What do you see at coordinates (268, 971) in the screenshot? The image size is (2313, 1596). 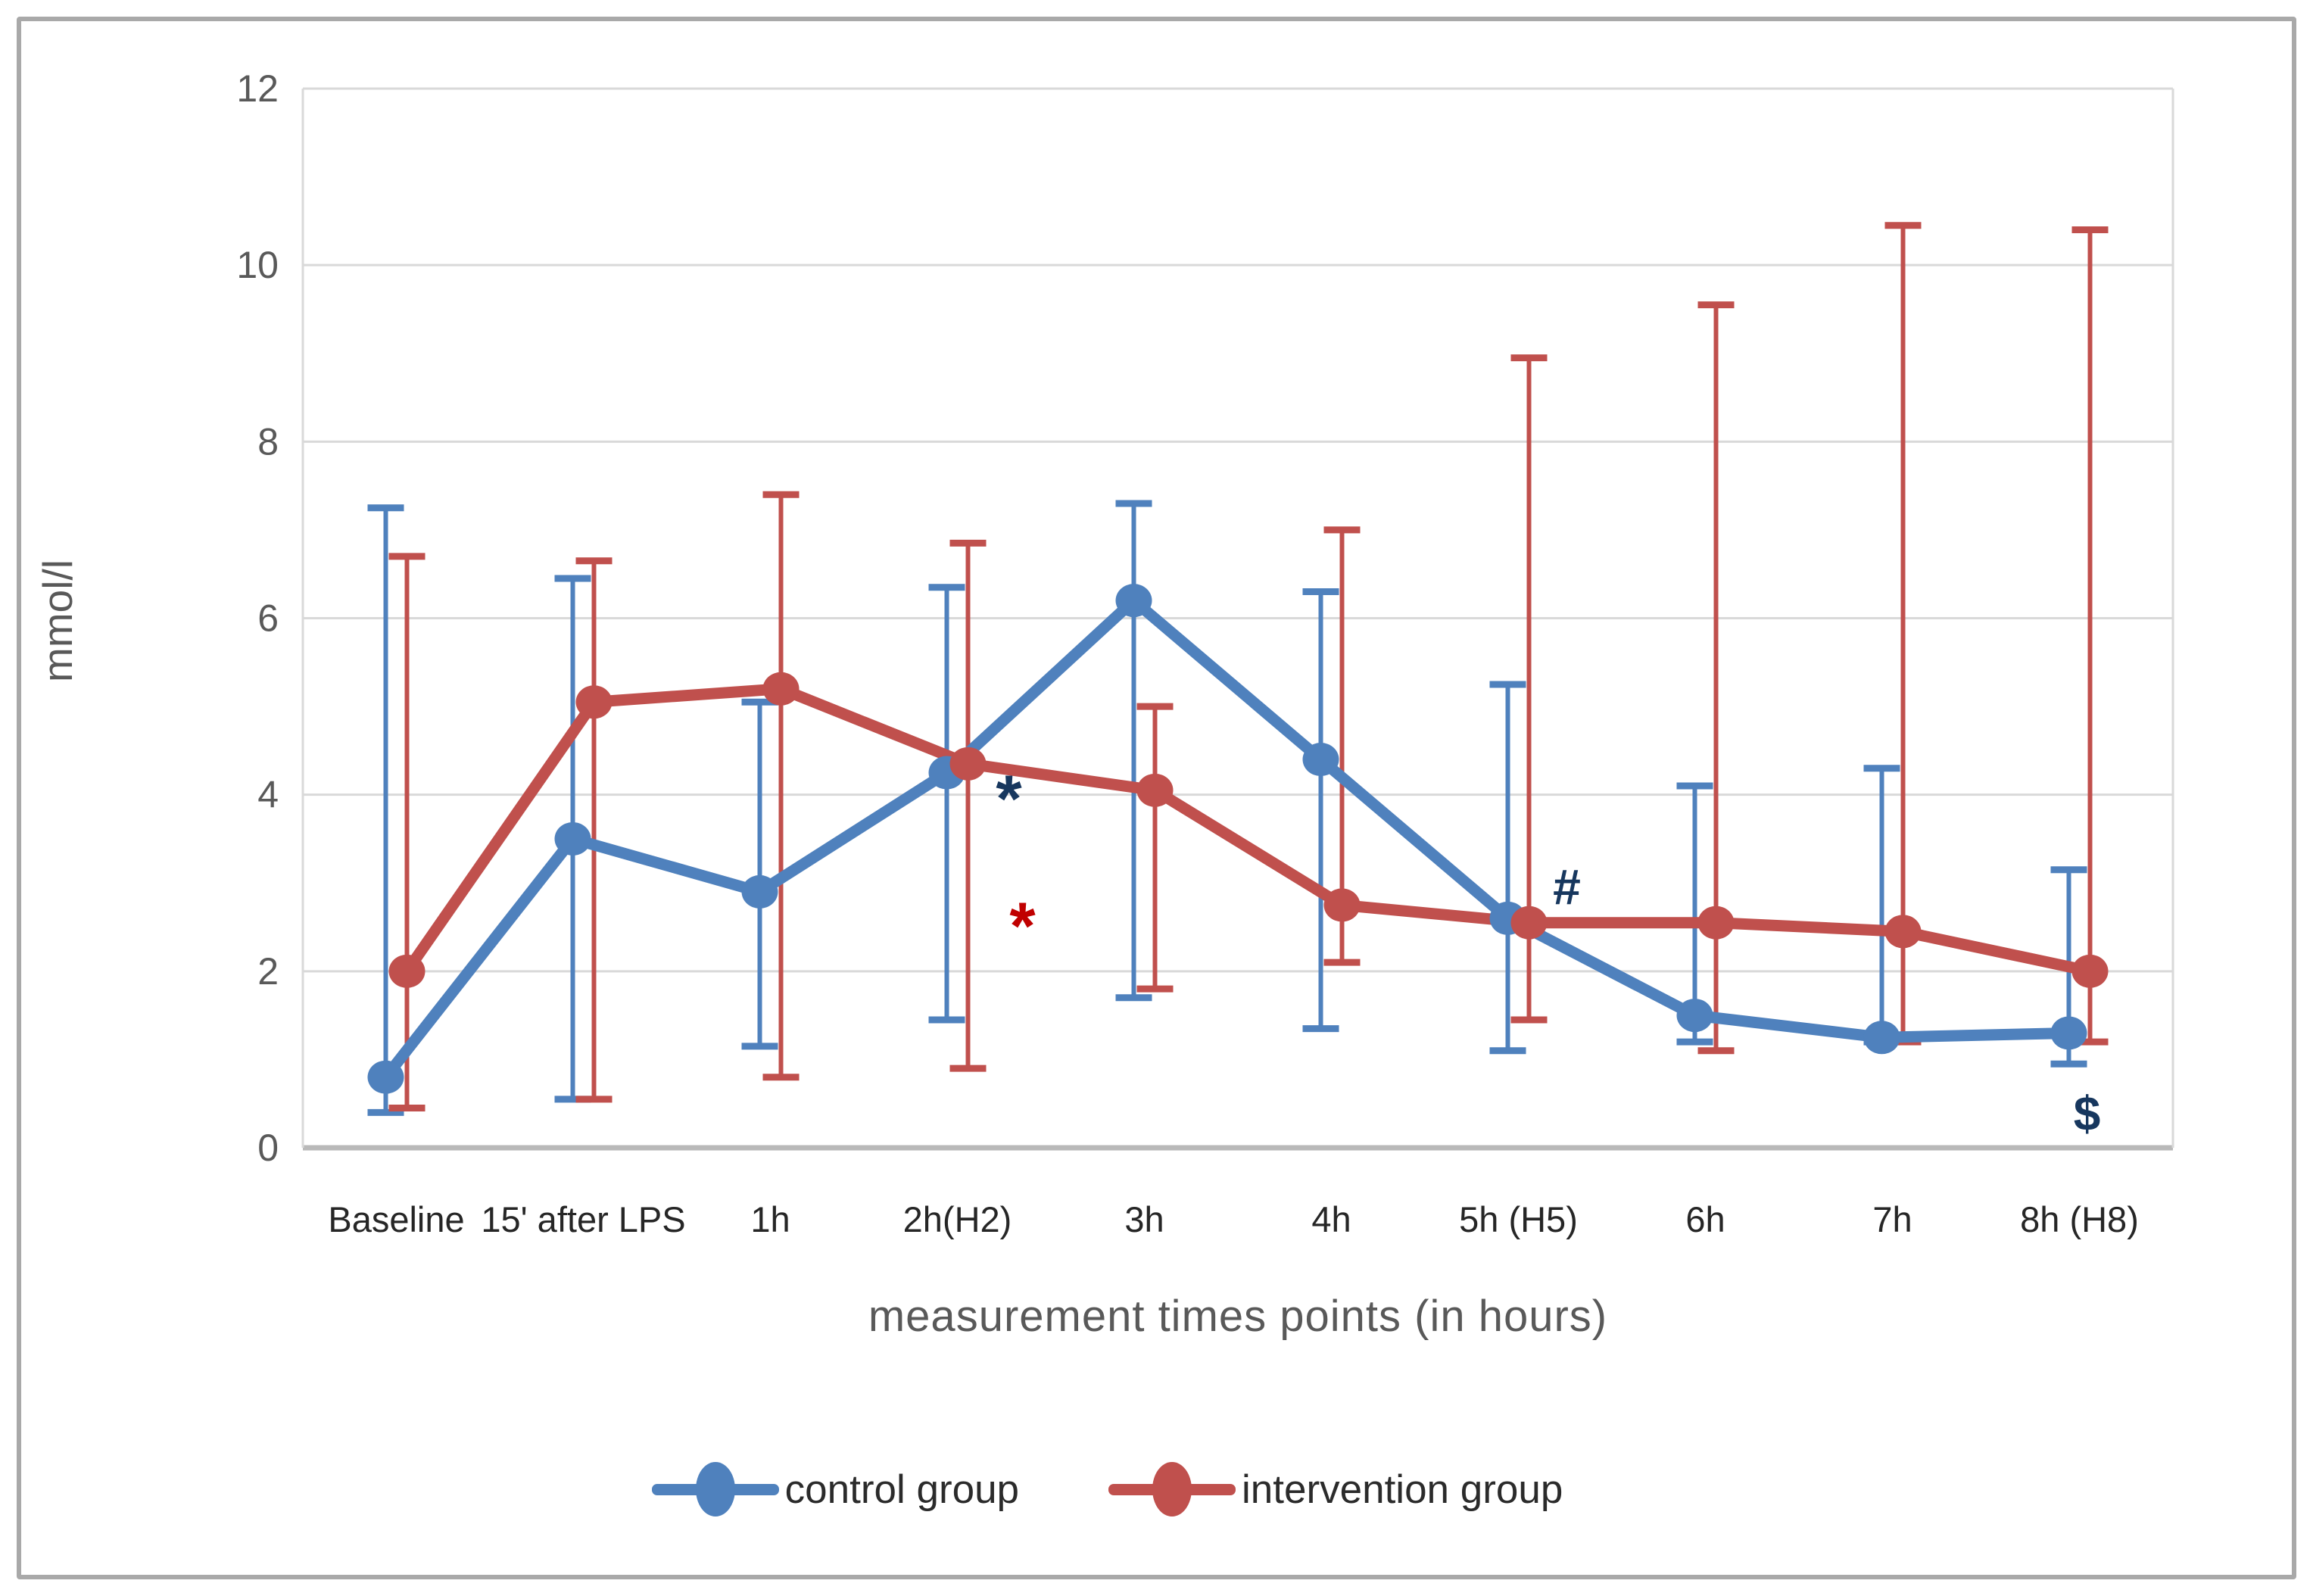 I see `y-tick-label: 2` at bounding box center [268, 971].